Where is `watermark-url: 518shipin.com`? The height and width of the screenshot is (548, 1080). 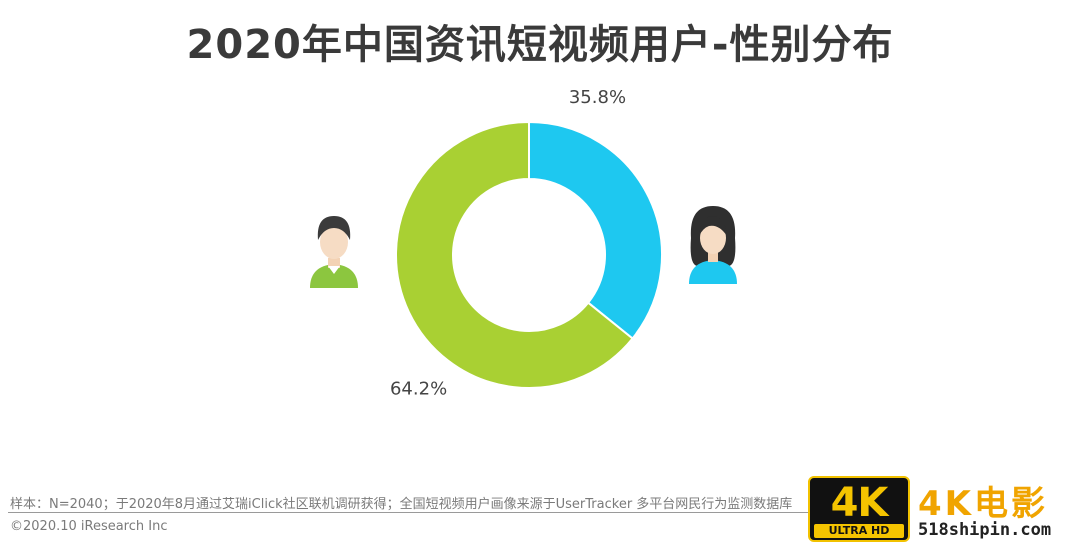 watermark-url: 518shipin.com is located at coordinates (985, 530).